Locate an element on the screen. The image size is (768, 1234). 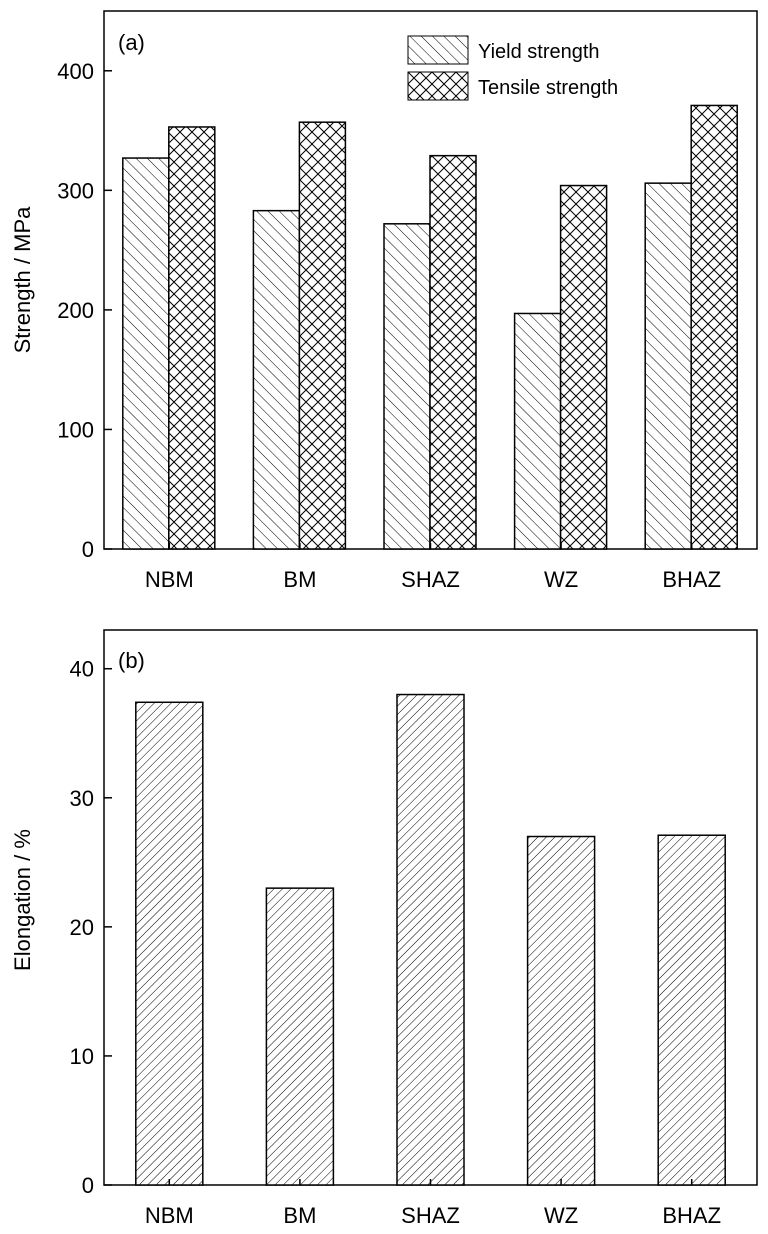
y-tick-label: 20 is located at coordinates (82, 927).